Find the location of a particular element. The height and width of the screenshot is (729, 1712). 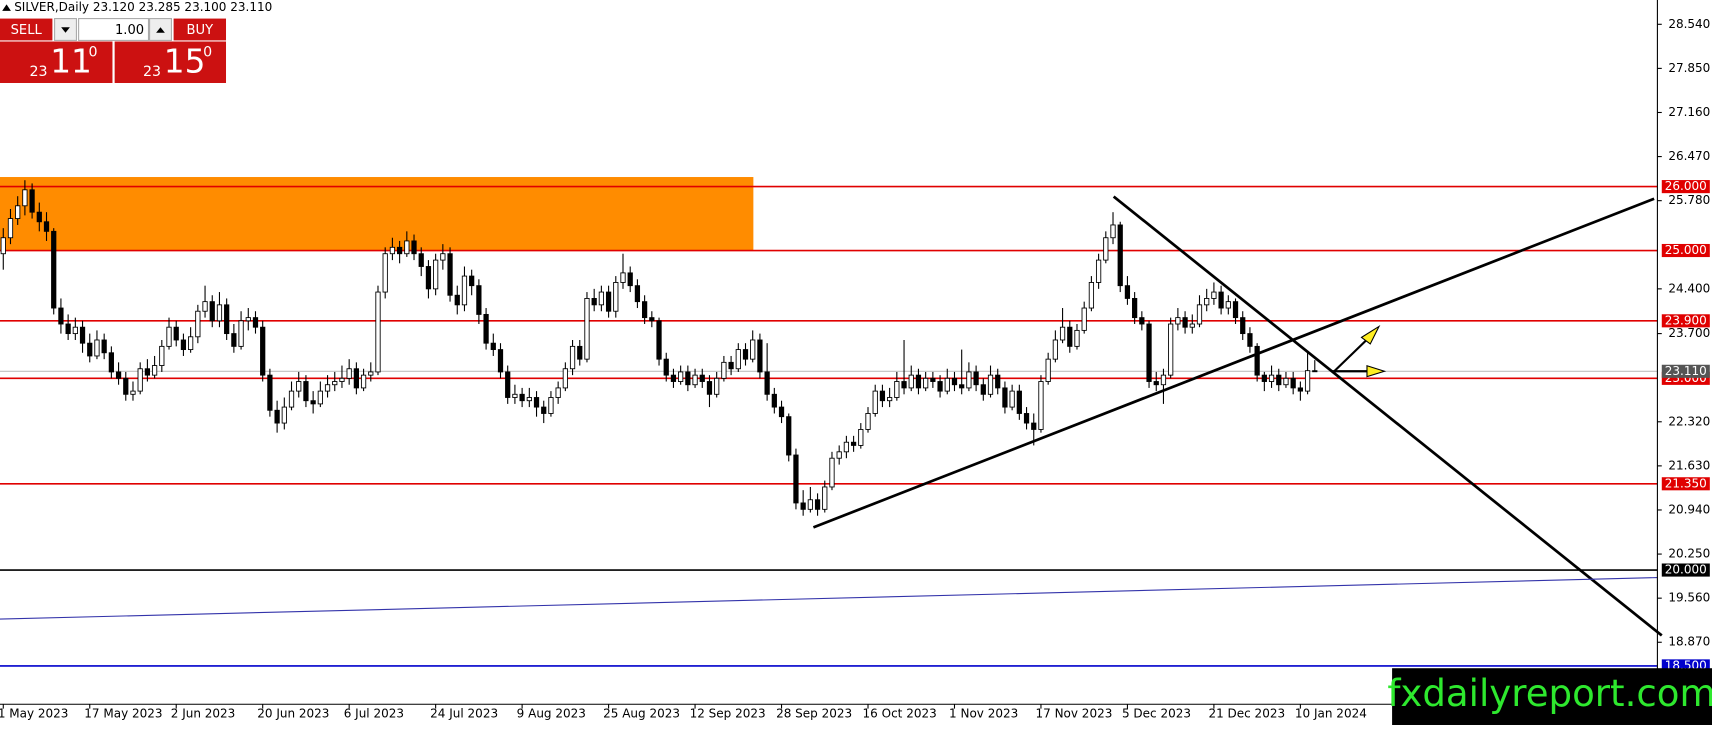

lot-input is located at coordinates (114, 29).